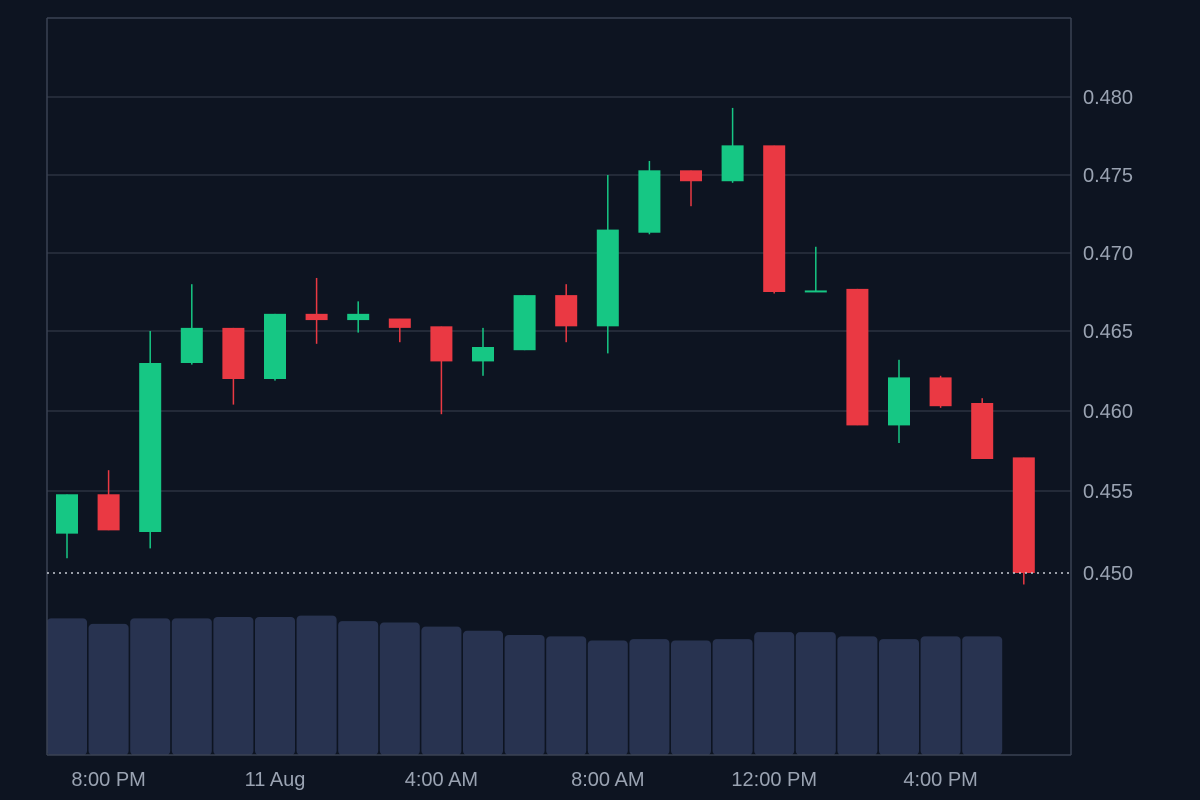  I want to click on price-tick-label: 0.470, so click(1108, 254).